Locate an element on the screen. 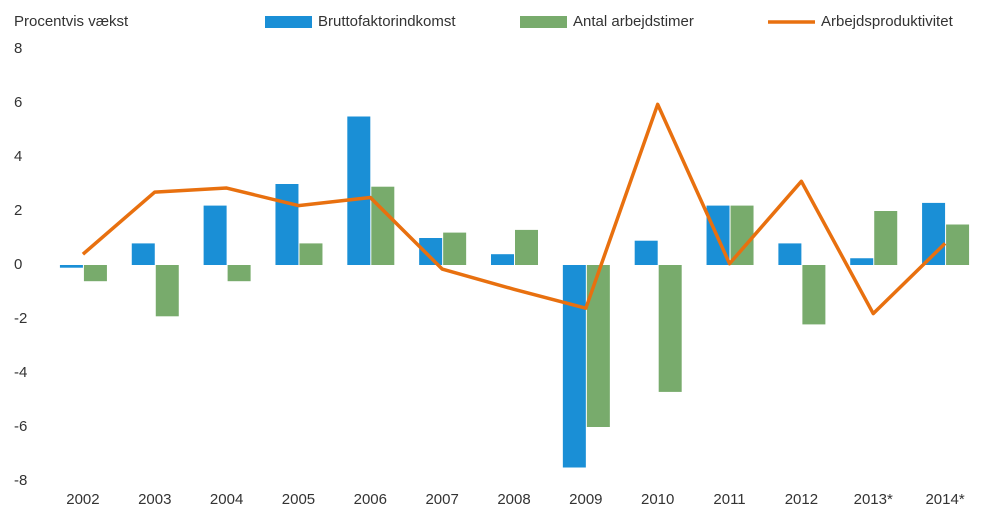 This screenshot has height=515, width=981. y-tick-label: 6 is located at coordinates (18, 102).